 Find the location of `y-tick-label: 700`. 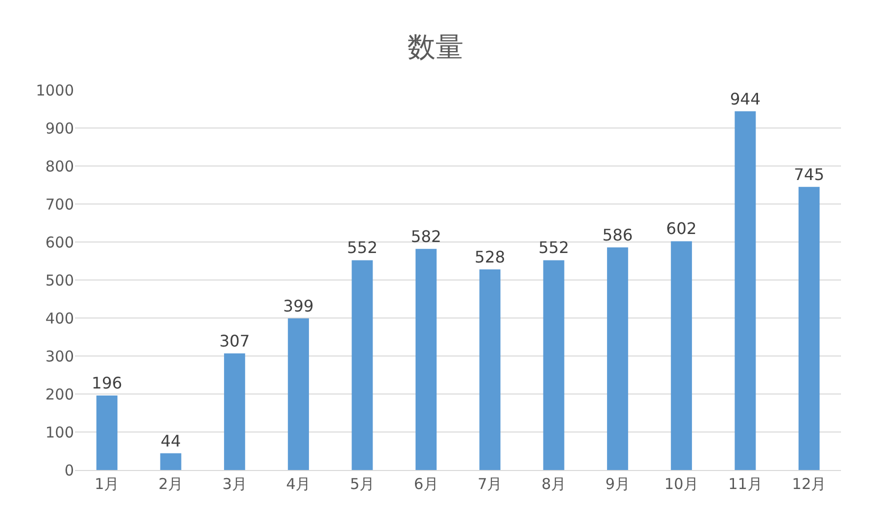

y-tick-label: 700 is located at coordinates (59, 204).